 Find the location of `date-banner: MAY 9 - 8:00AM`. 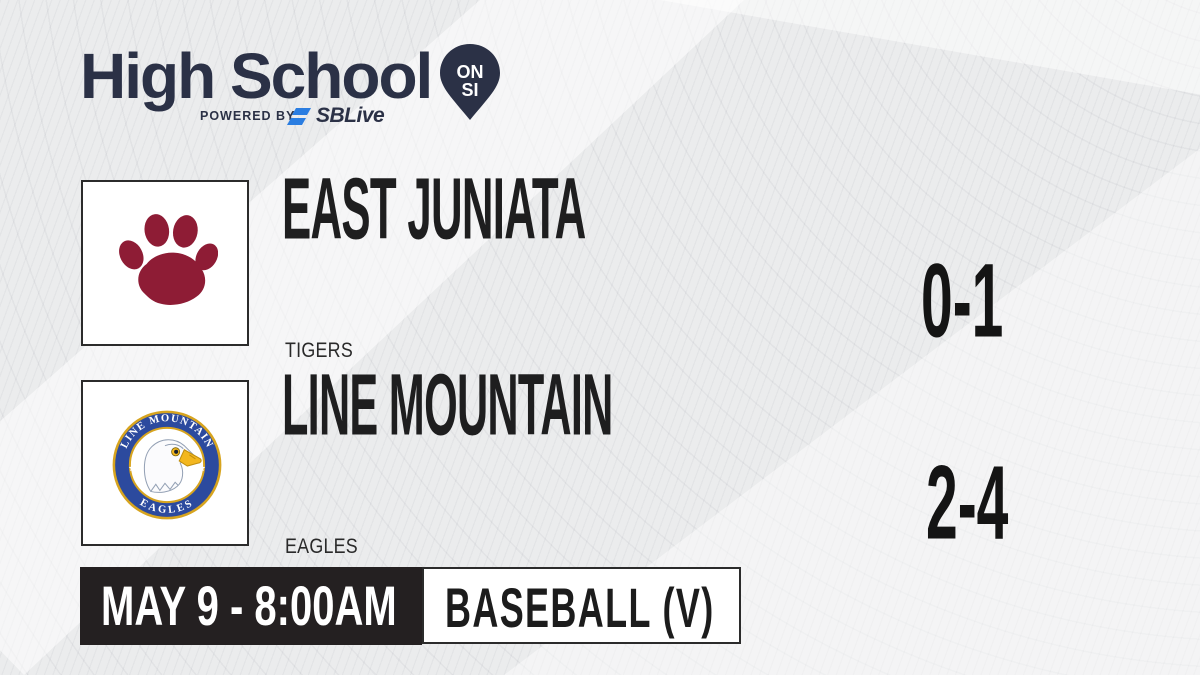

date-banner: MAY 9 - 8:00AM is located at coordinates (251, 606).